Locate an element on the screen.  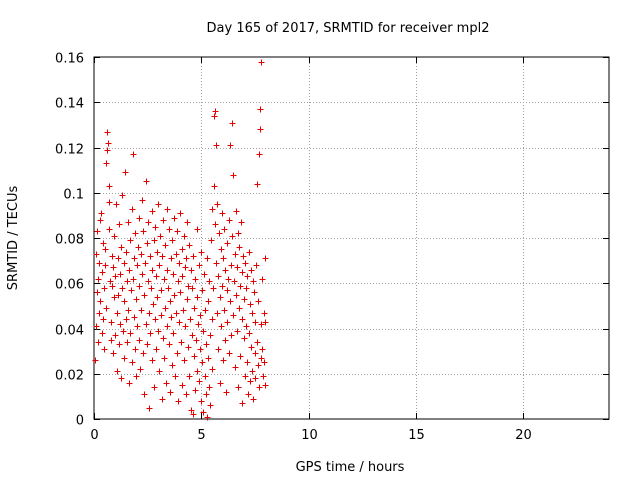
x-tick-label: 15 is located at coordinates (416, 435).